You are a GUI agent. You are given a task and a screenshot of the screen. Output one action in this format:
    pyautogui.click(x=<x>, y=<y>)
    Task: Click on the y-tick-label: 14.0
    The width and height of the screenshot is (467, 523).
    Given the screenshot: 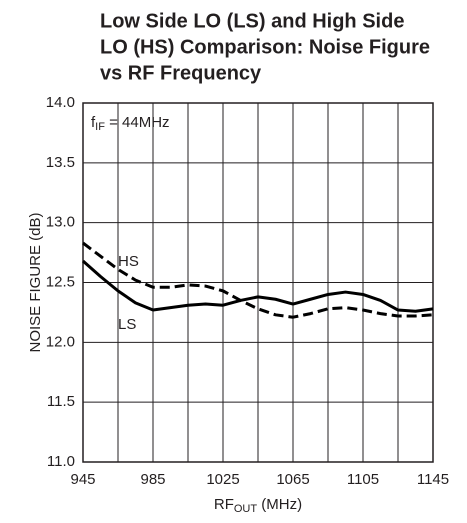 What is the action you would take?
    pyautogui.click(x=60, y=102)
    